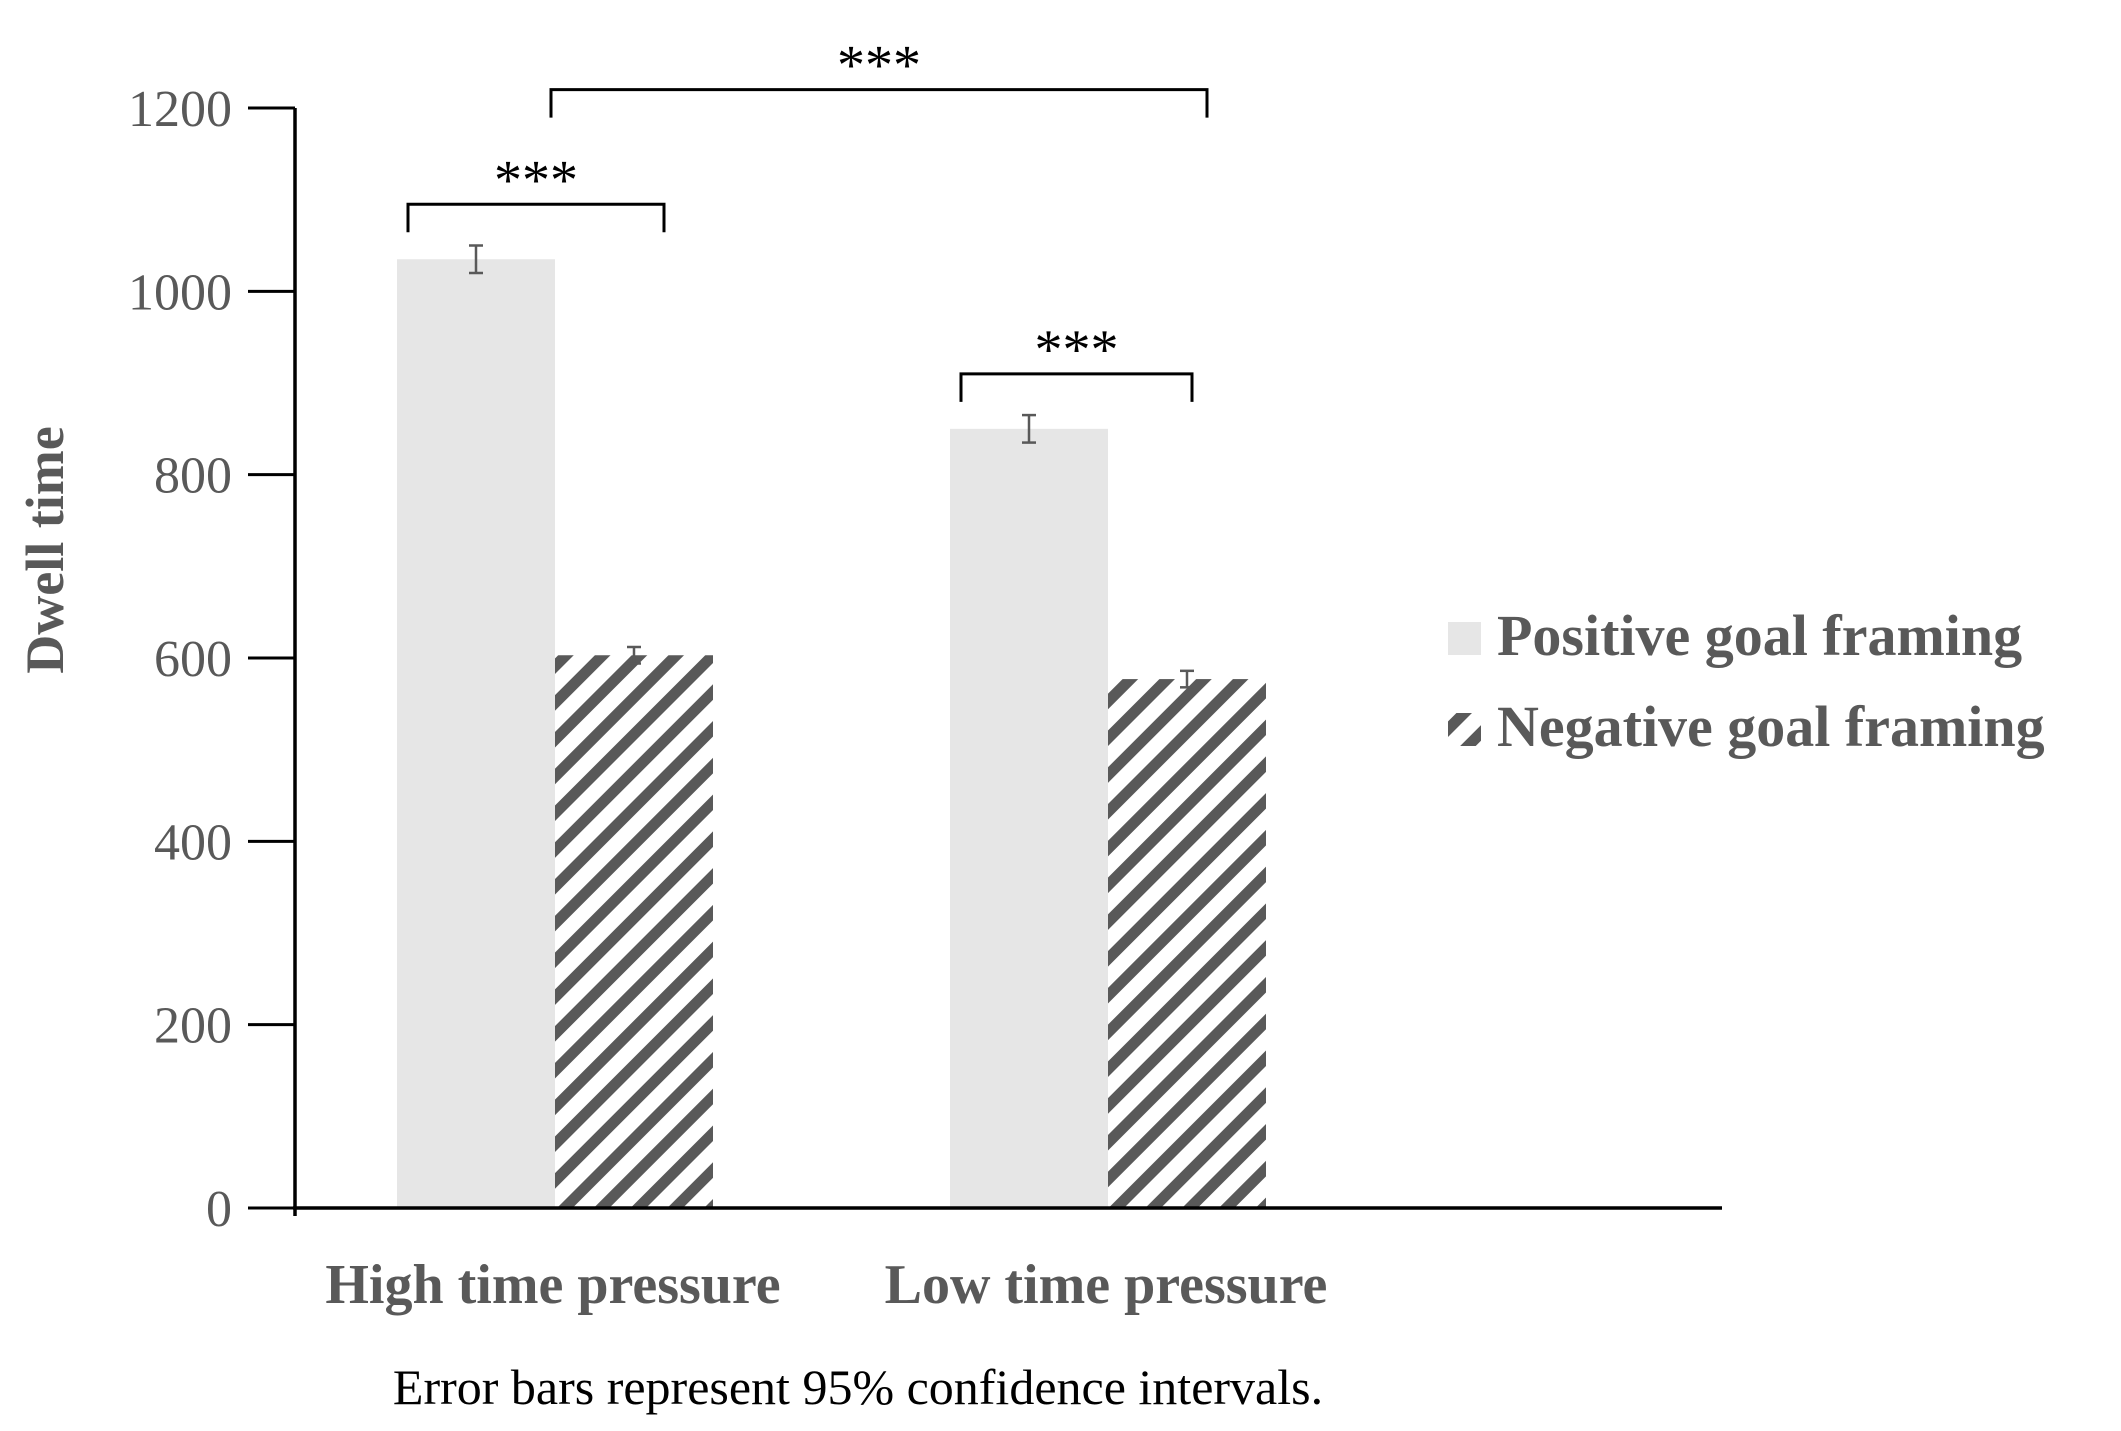  What do you see at coordinates (1759, 635) in the screenshot?
I see `legend-label: Positive goal framing` at bounding box center [1759, 635].